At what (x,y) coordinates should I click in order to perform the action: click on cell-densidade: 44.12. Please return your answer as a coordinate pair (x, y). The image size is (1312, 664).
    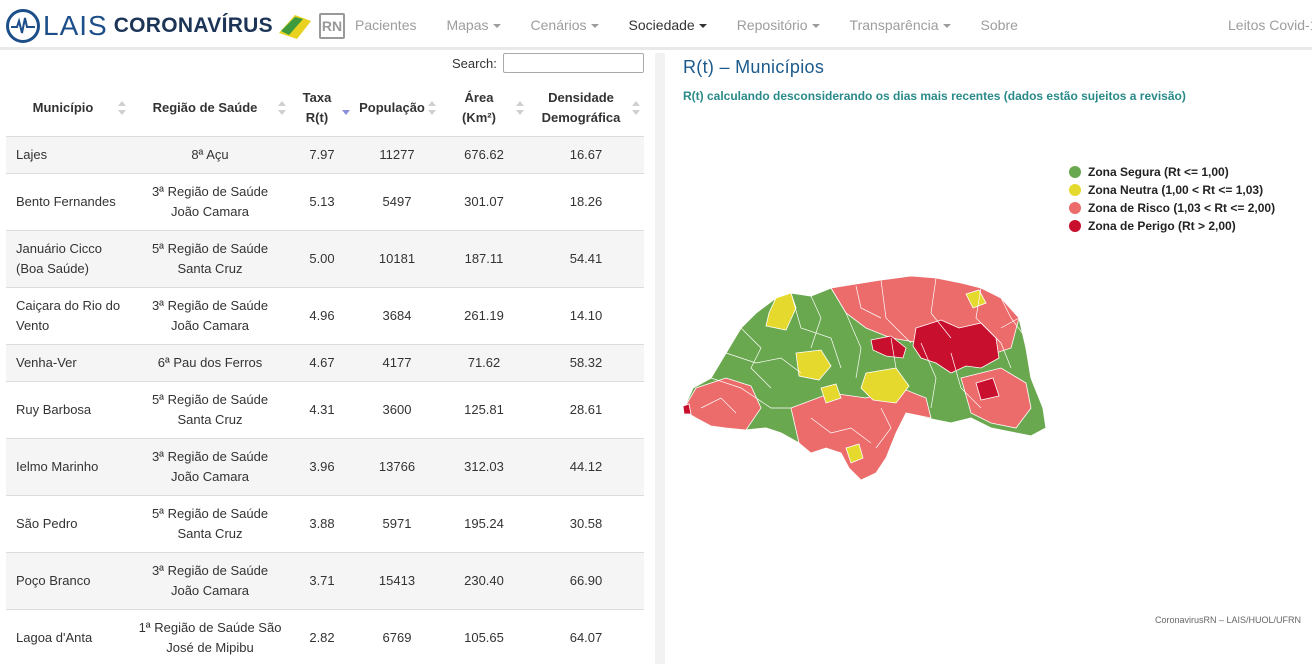
    Looking at the image, I should click on (586, 466).